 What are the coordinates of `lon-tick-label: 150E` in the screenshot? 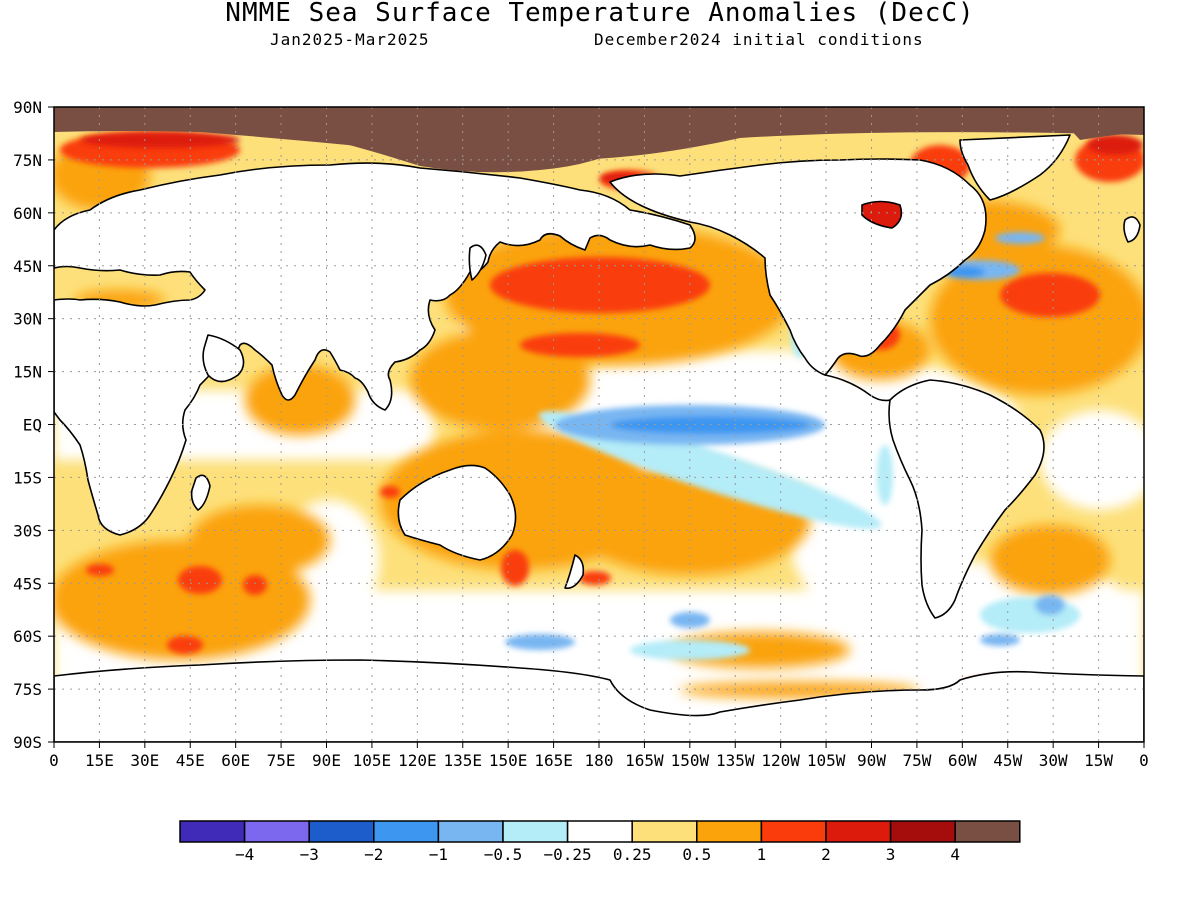 It's located at (508, 760).